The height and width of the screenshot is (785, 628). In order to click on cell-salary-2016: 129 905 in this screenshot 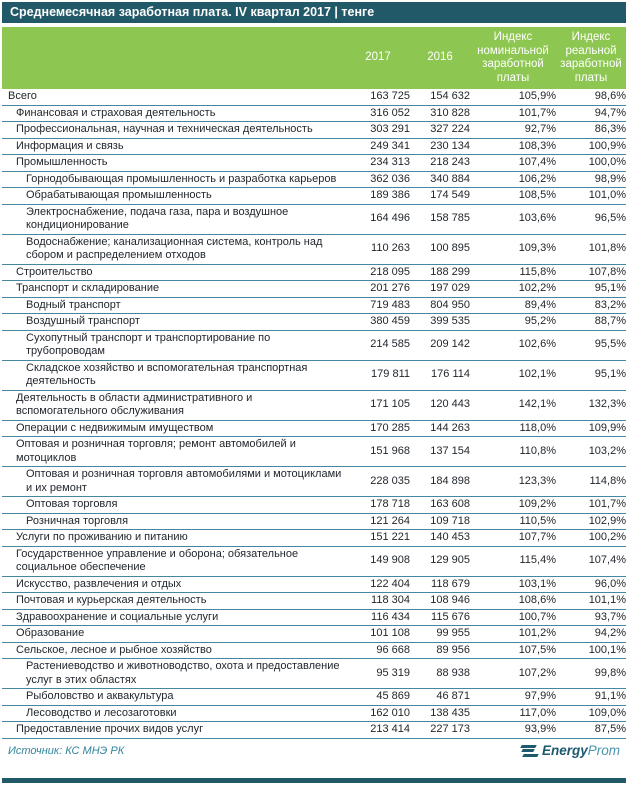, I will do `click(440, 561)`.